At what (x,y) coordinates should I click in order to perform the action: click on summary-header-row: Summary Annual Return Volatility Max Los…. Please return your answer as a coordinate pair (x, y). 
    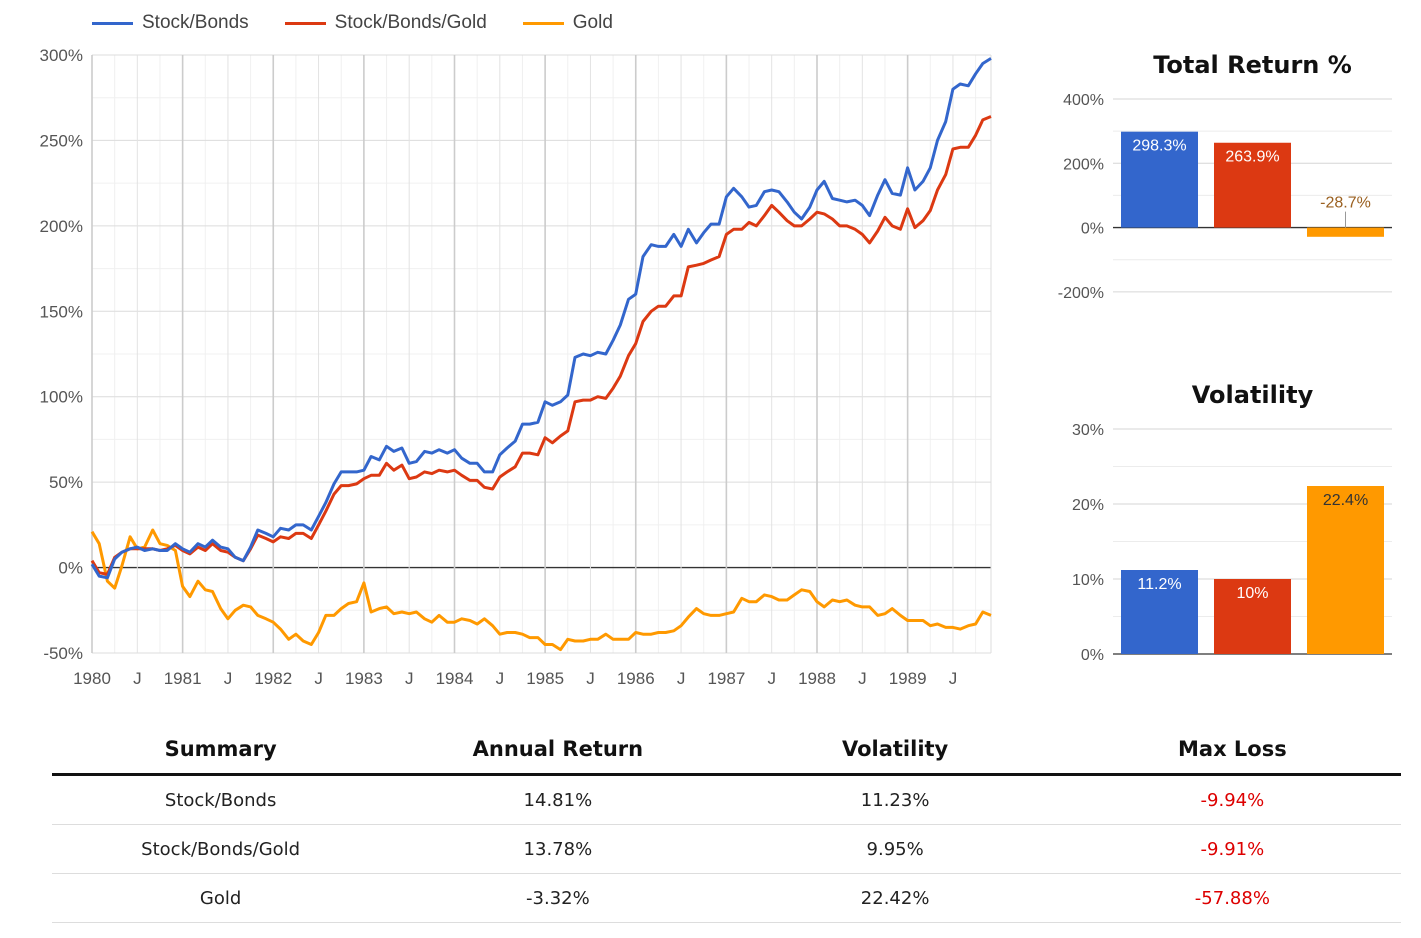
    Looking at the image, I should click on (726, 750).